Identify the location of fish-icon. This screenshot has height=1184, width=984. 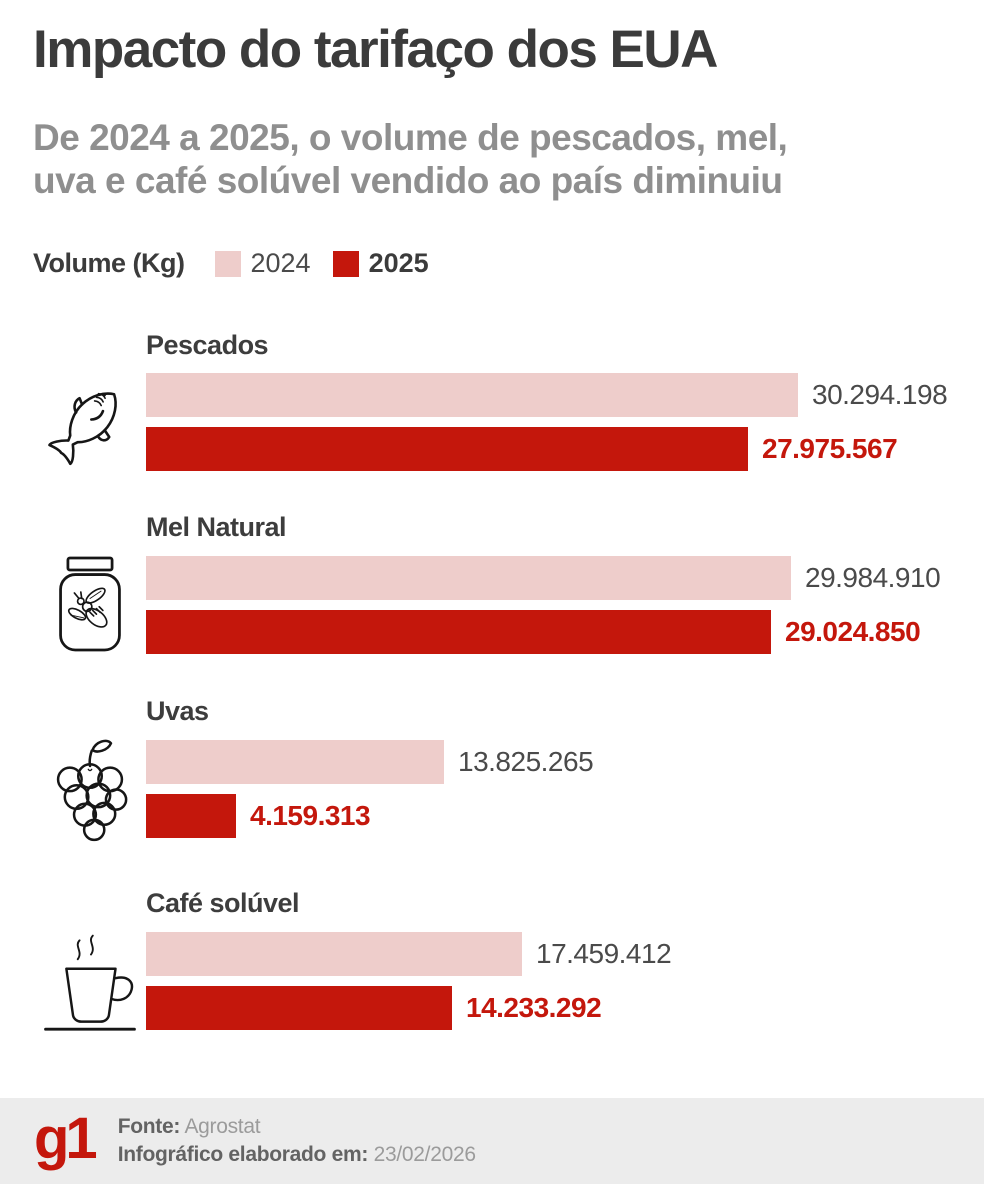
(89, 400).